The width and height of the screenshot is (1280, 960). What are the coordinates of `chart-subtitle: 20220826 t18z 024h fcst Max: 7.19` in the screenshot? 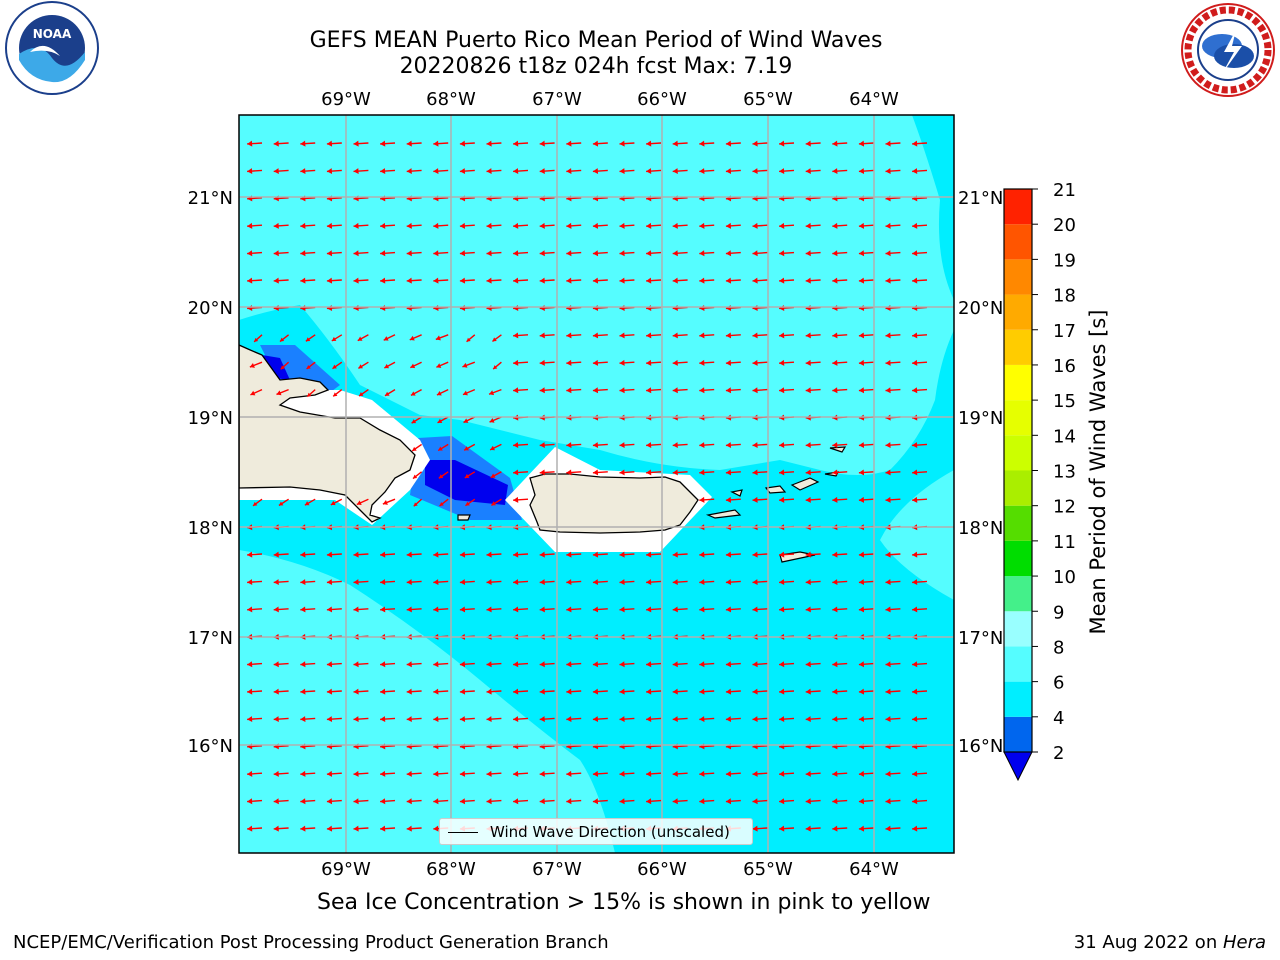 It's located at (596, 66).